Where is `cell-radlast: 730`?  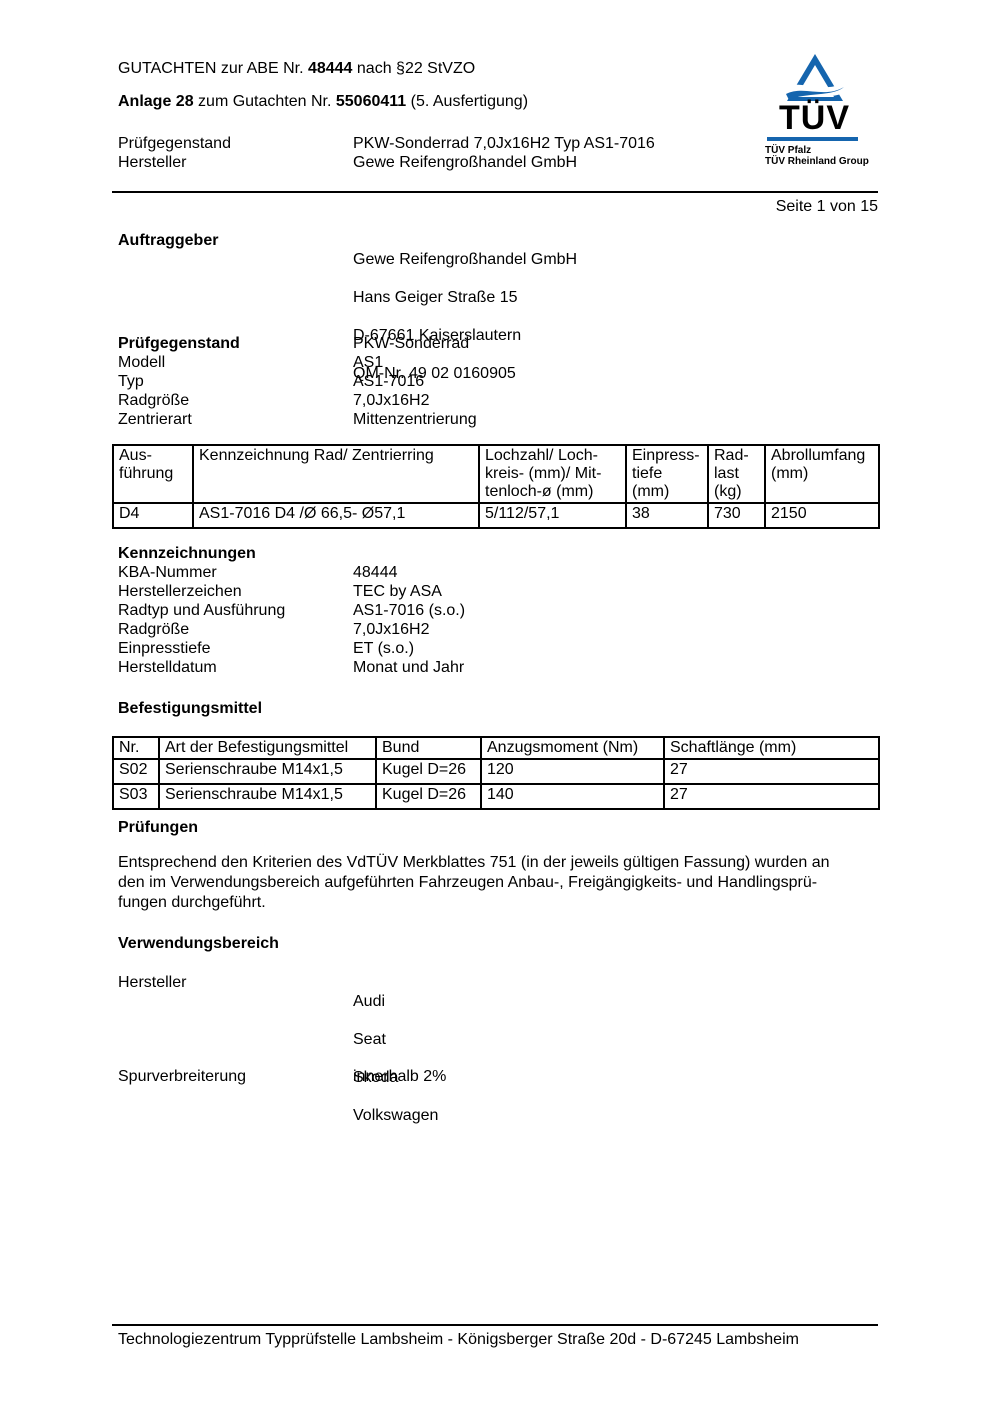 cell-radlast: 730 is located at coordinates (736, 515).